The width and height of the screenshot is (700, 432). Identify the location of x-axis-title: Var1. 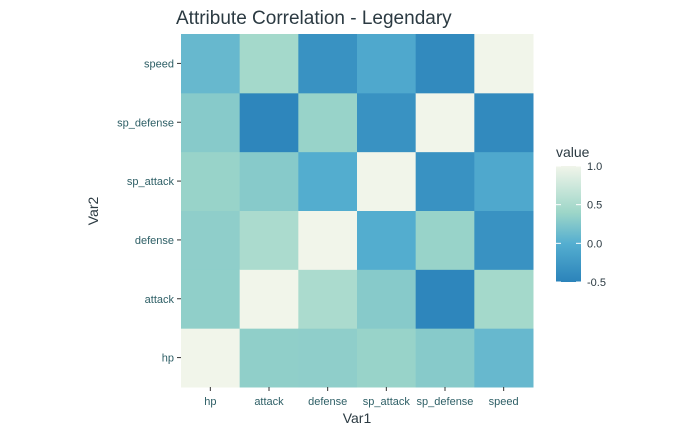
(357, 418).